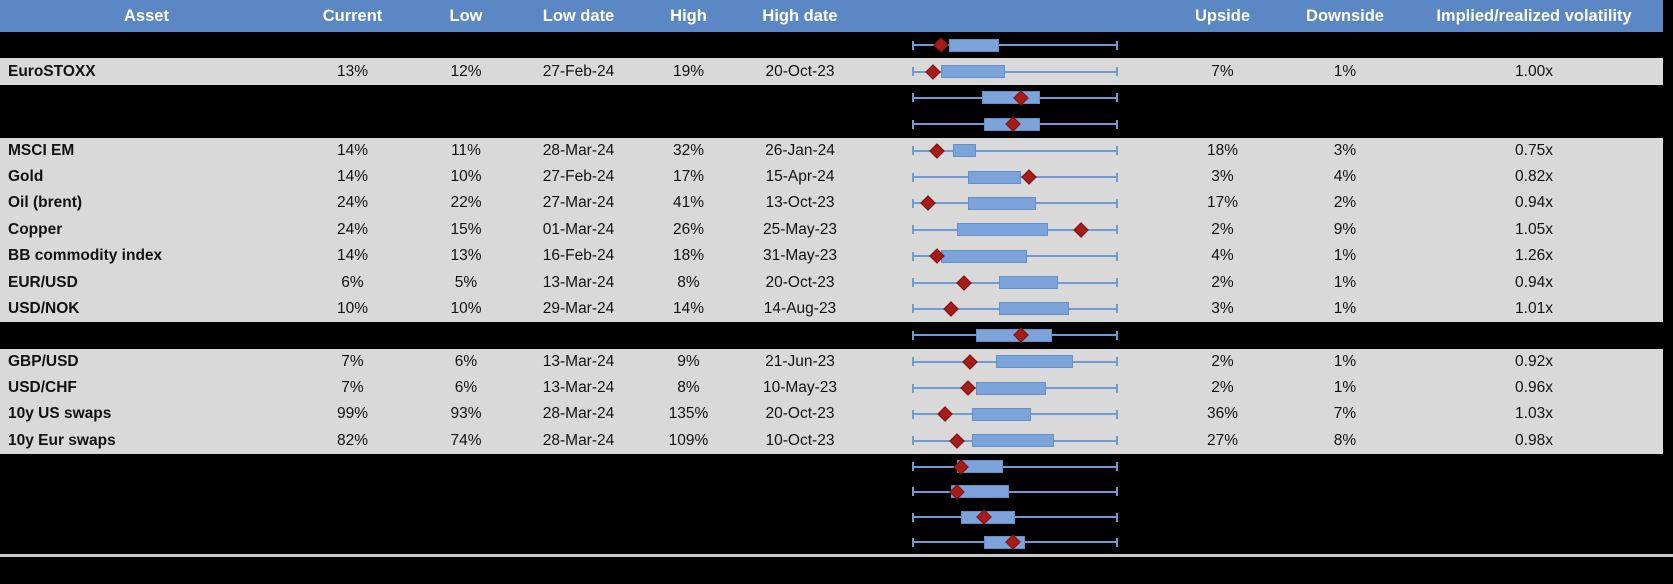 This screenshot has height=584, width=1673. I want to click on cell-high: 32%, so click(688, 150).